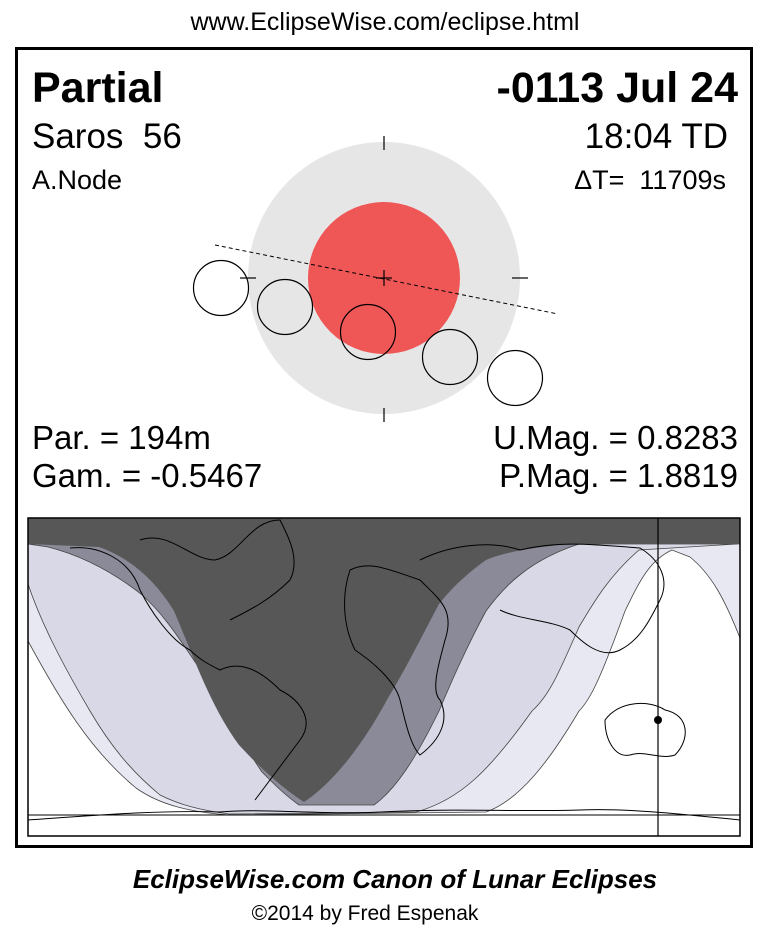  What do you see at coordinates (617, 88) in the screenshot?
I see `eclipse-date: -0113 Jul 24` at bounding box center [617, 88].